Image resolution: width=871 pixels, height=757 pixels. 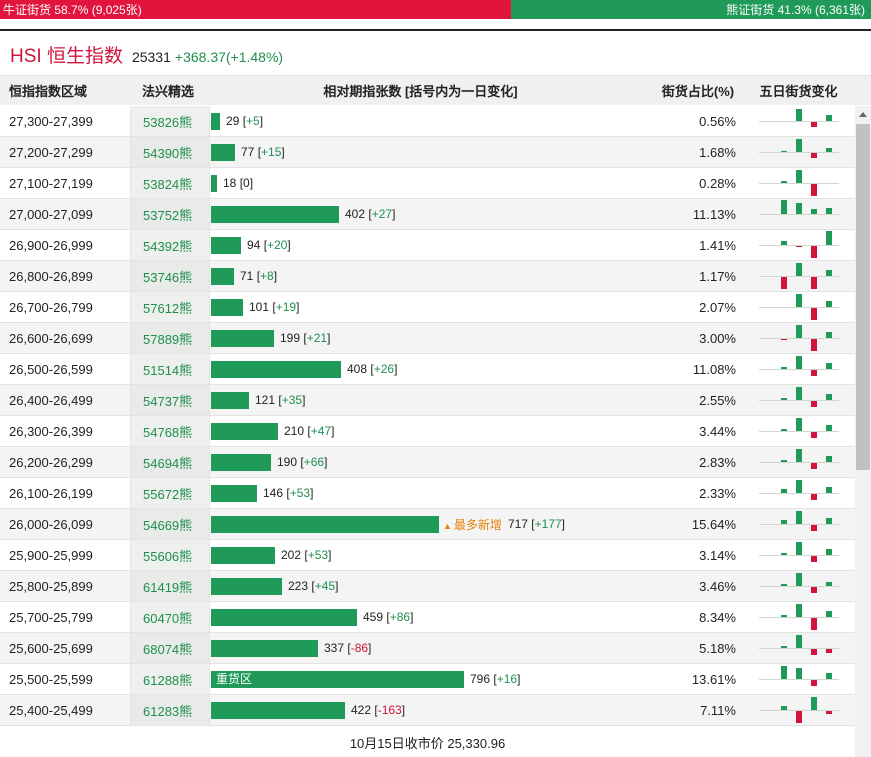 What do you see at coordinates (427, 183) in the screenshot?
I see `table-row: 27,100-27,199 53824熊 18 [0] 0.28%` at bounding box center [427, 183].